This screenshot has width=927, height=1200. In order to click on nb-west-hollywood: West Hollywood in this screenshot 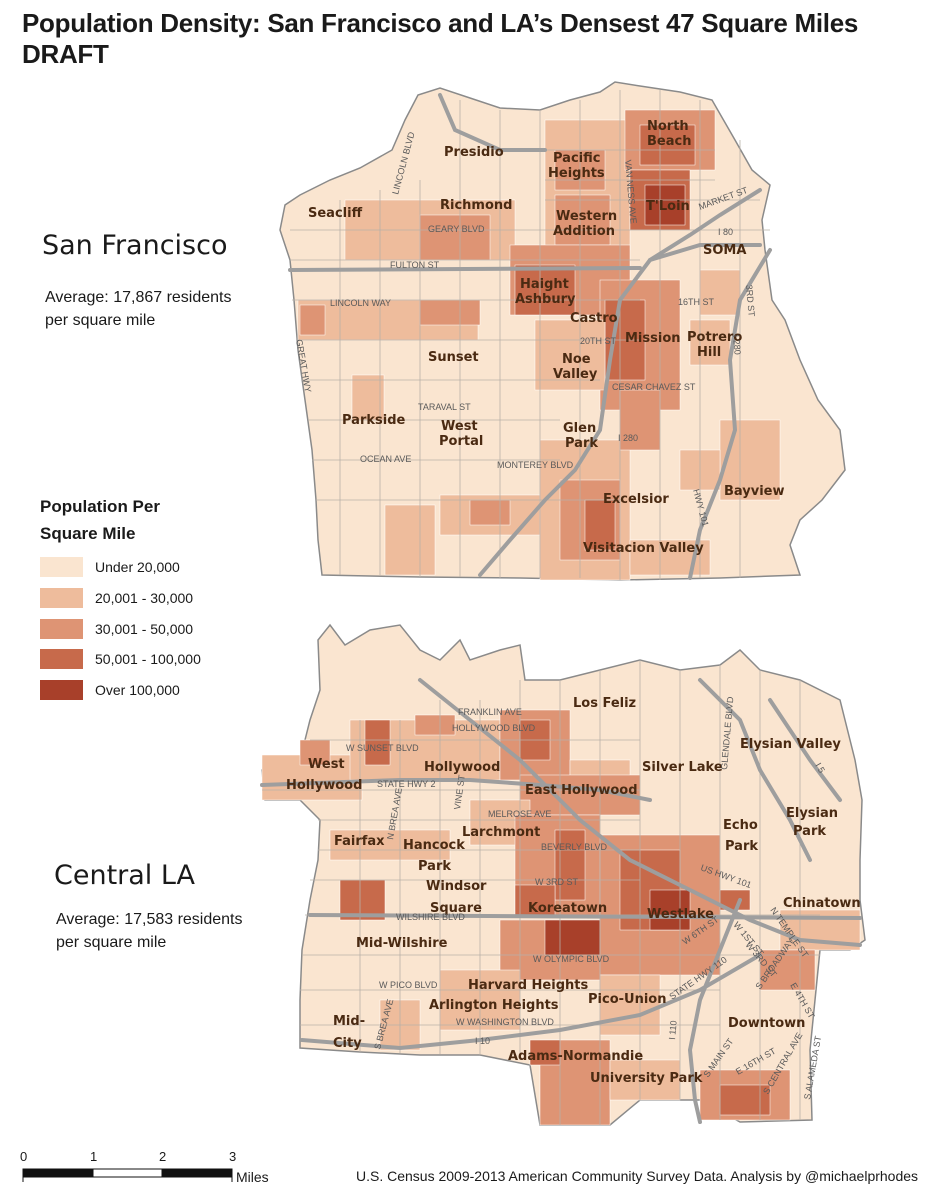, I will do `click(324, 775)`.